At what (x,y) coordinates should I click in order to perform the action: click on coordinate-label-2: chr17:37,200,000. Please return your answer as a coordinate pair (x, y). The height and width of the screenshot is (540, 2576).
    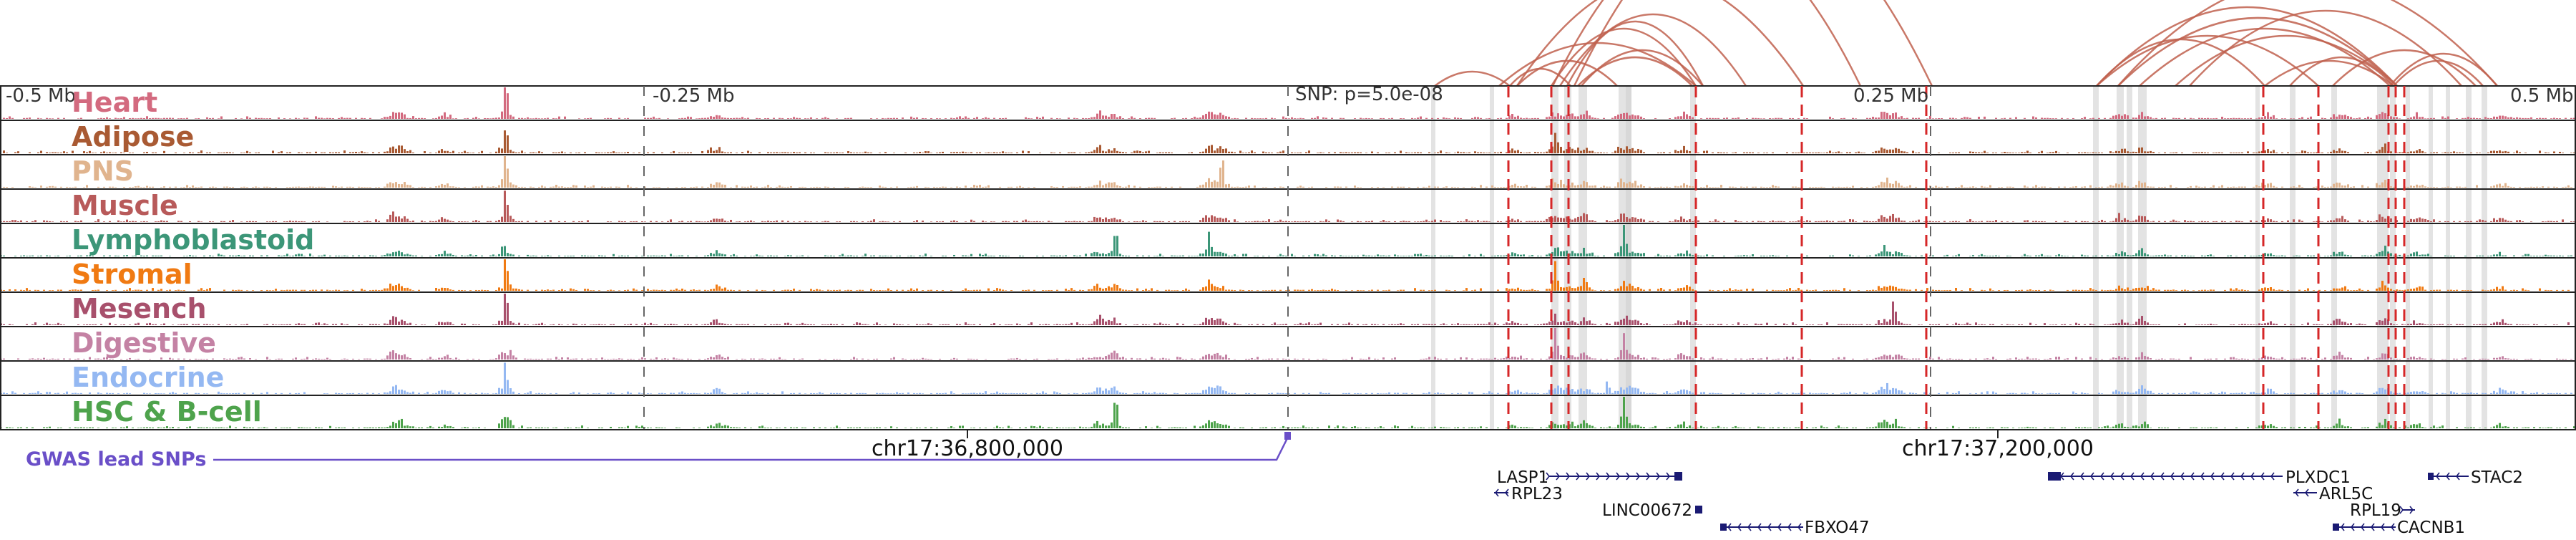
    Looking at the image, I should click on (1998, 448).